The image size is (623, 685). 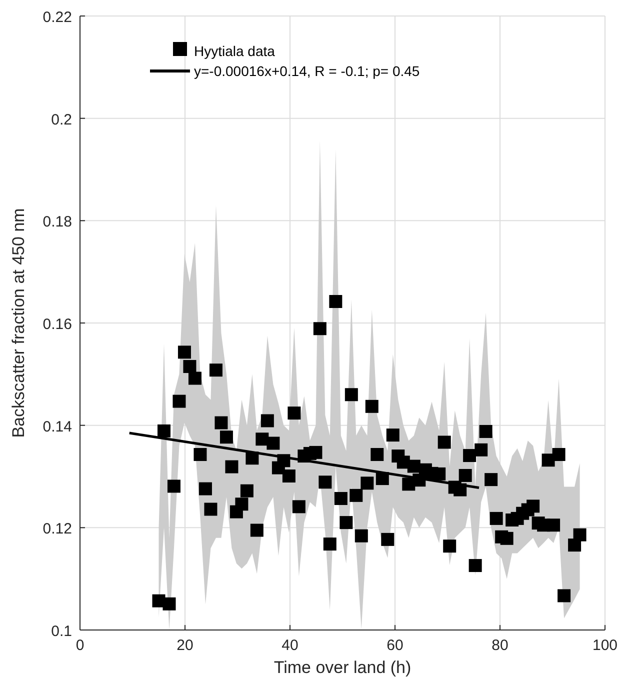 What do you see at coordinates (235, 51) in the screenshot?
I see `legend-label: Hyytiala data` at bounding box center [235, 51].